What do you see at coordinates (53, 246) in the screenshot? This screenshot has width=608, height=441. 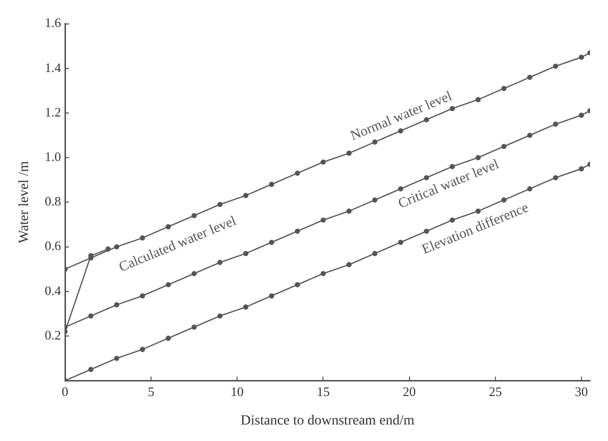 I see `y-tick-label: 0.6` at bounding box center [53, 246].